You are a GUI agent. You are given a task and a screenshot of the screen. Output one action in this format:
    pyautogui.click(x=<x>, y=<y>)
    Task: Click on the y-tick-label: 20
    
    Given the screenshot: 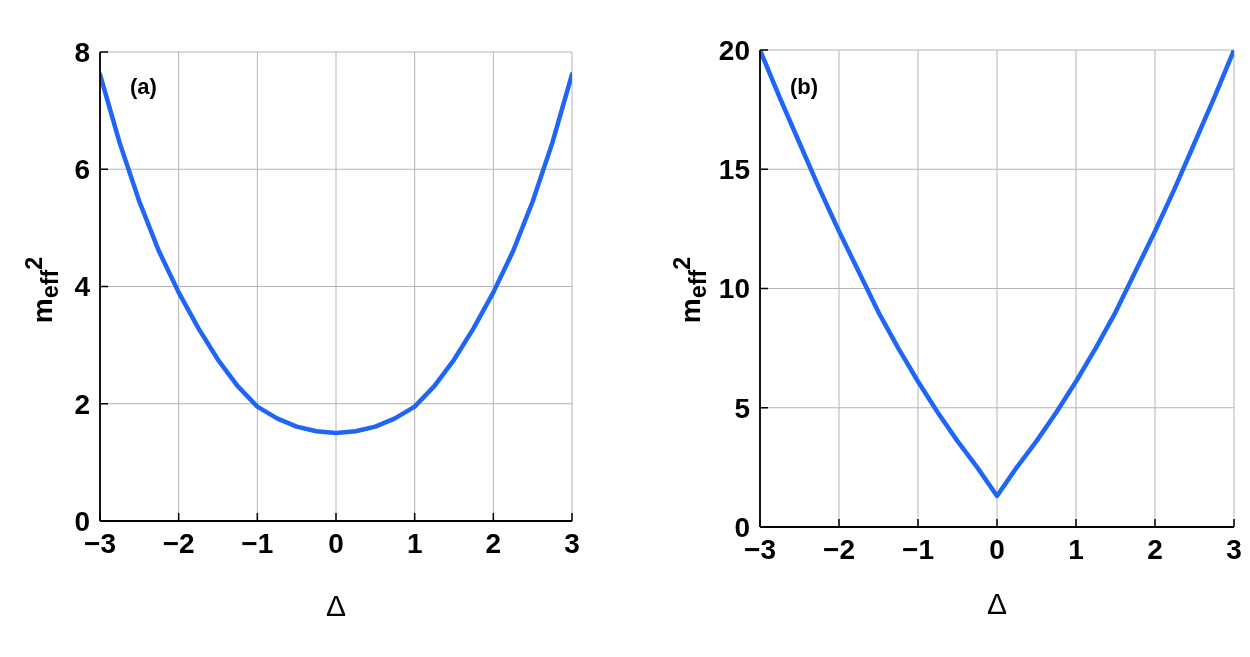 What is the action you would take?
    pyautogui.click(x=734, y=50)
    